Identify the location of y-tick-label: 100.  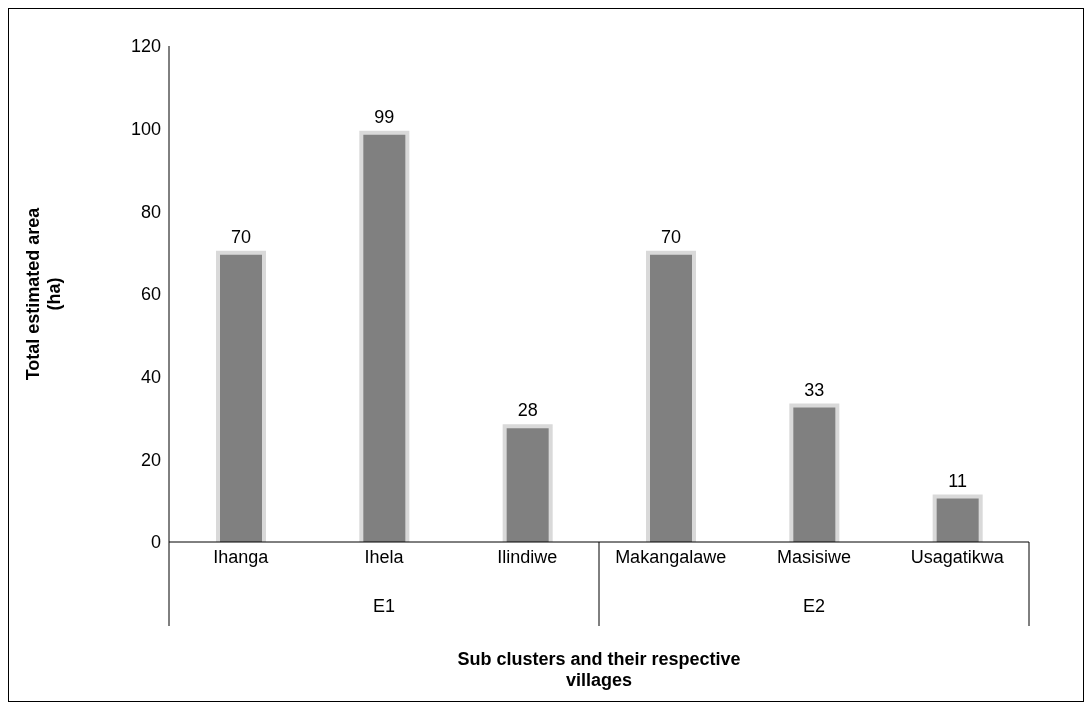
(145, 129).